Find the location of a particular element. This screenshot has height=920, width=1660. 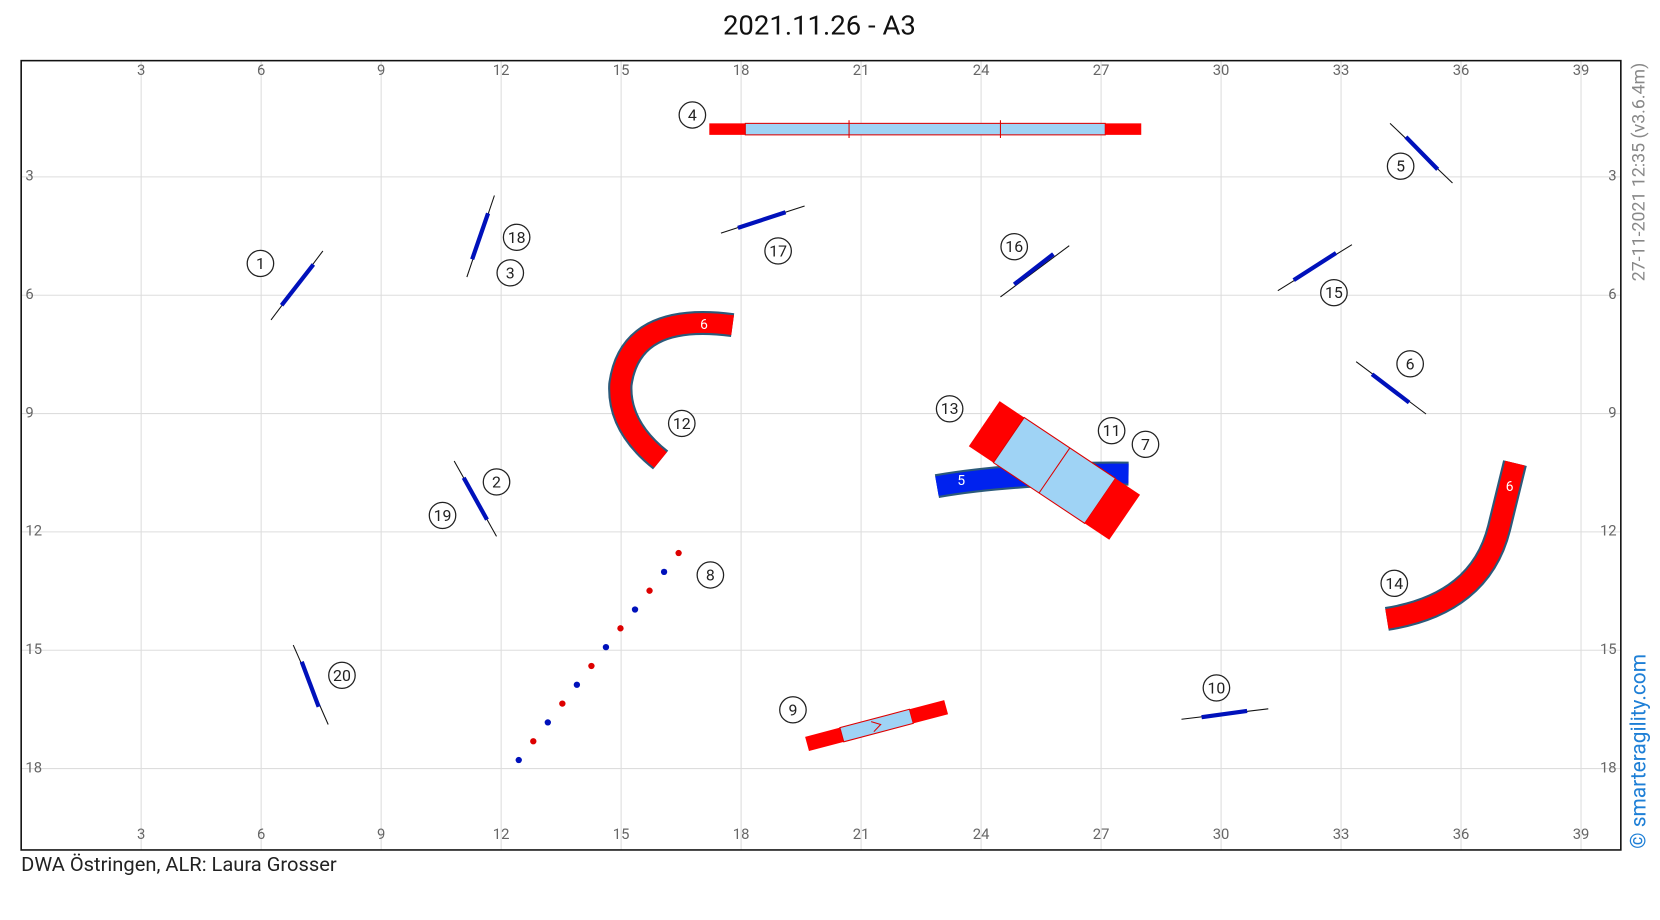

seesaw-end is located at coordinates (929, 712).